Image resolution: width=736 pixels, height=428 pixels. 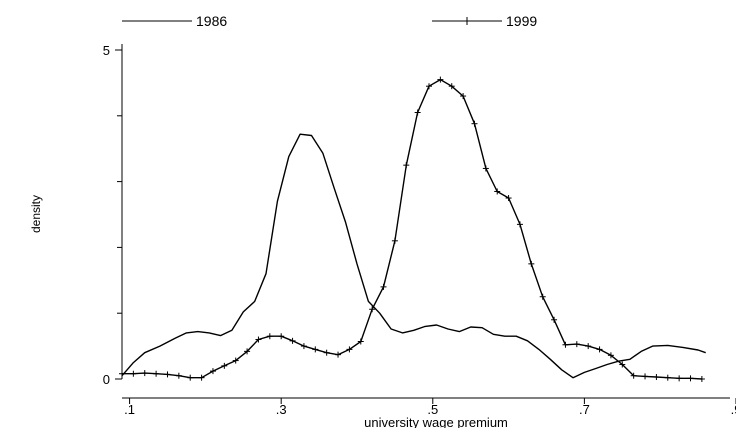 What do you see at coordinates (467, 21) in the screenshot?
I see `legend-line-1999` at bounding box center [467, 21].